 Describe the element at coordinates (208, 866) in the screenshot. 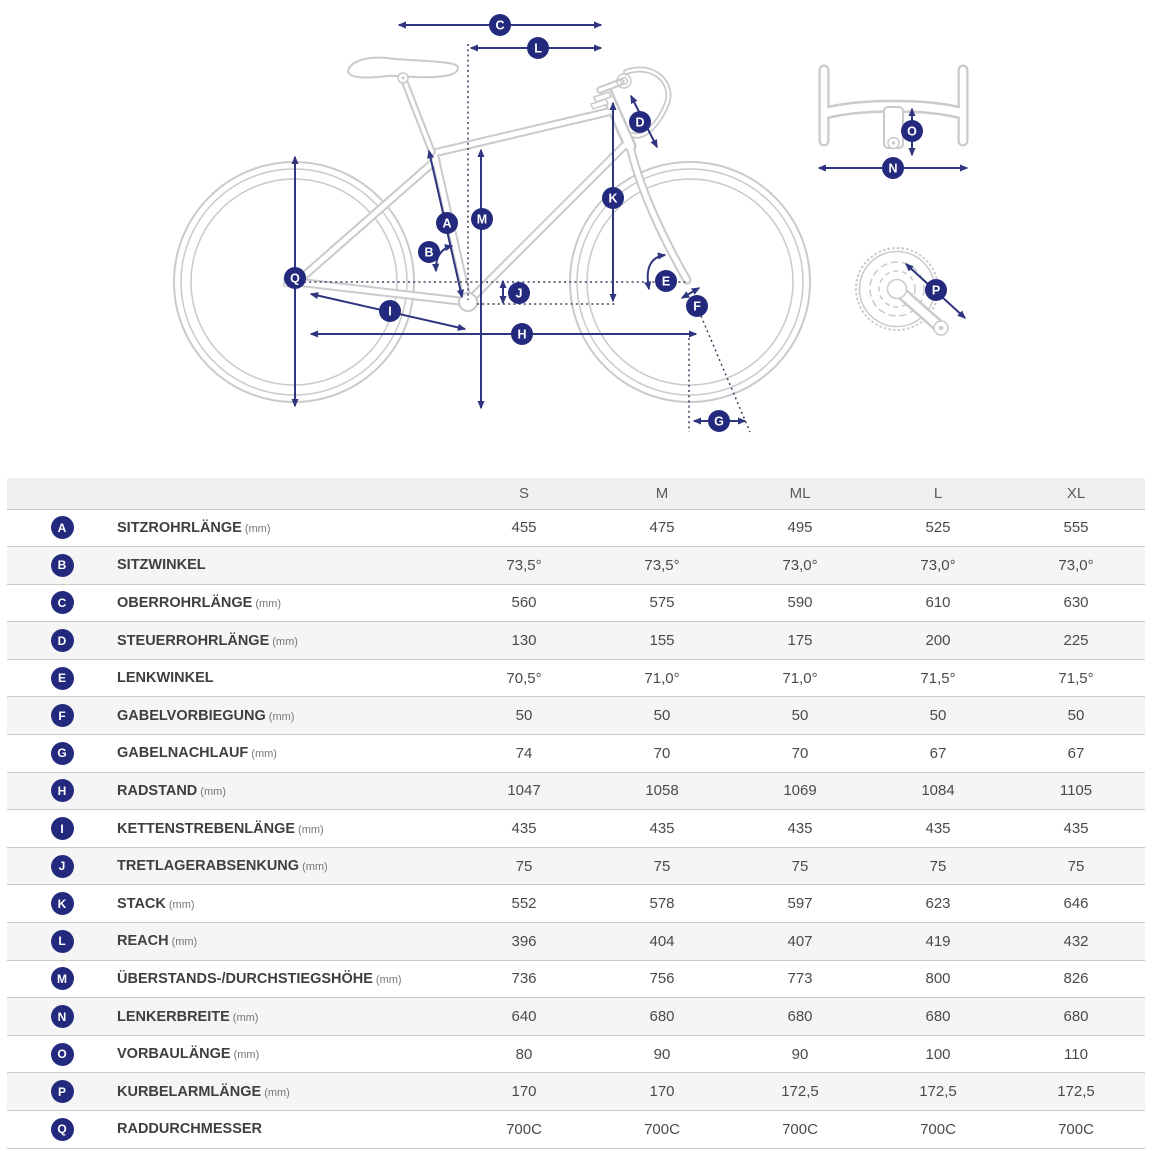

I see `row-label: TRETLAGERABSENKUNG` at that location.